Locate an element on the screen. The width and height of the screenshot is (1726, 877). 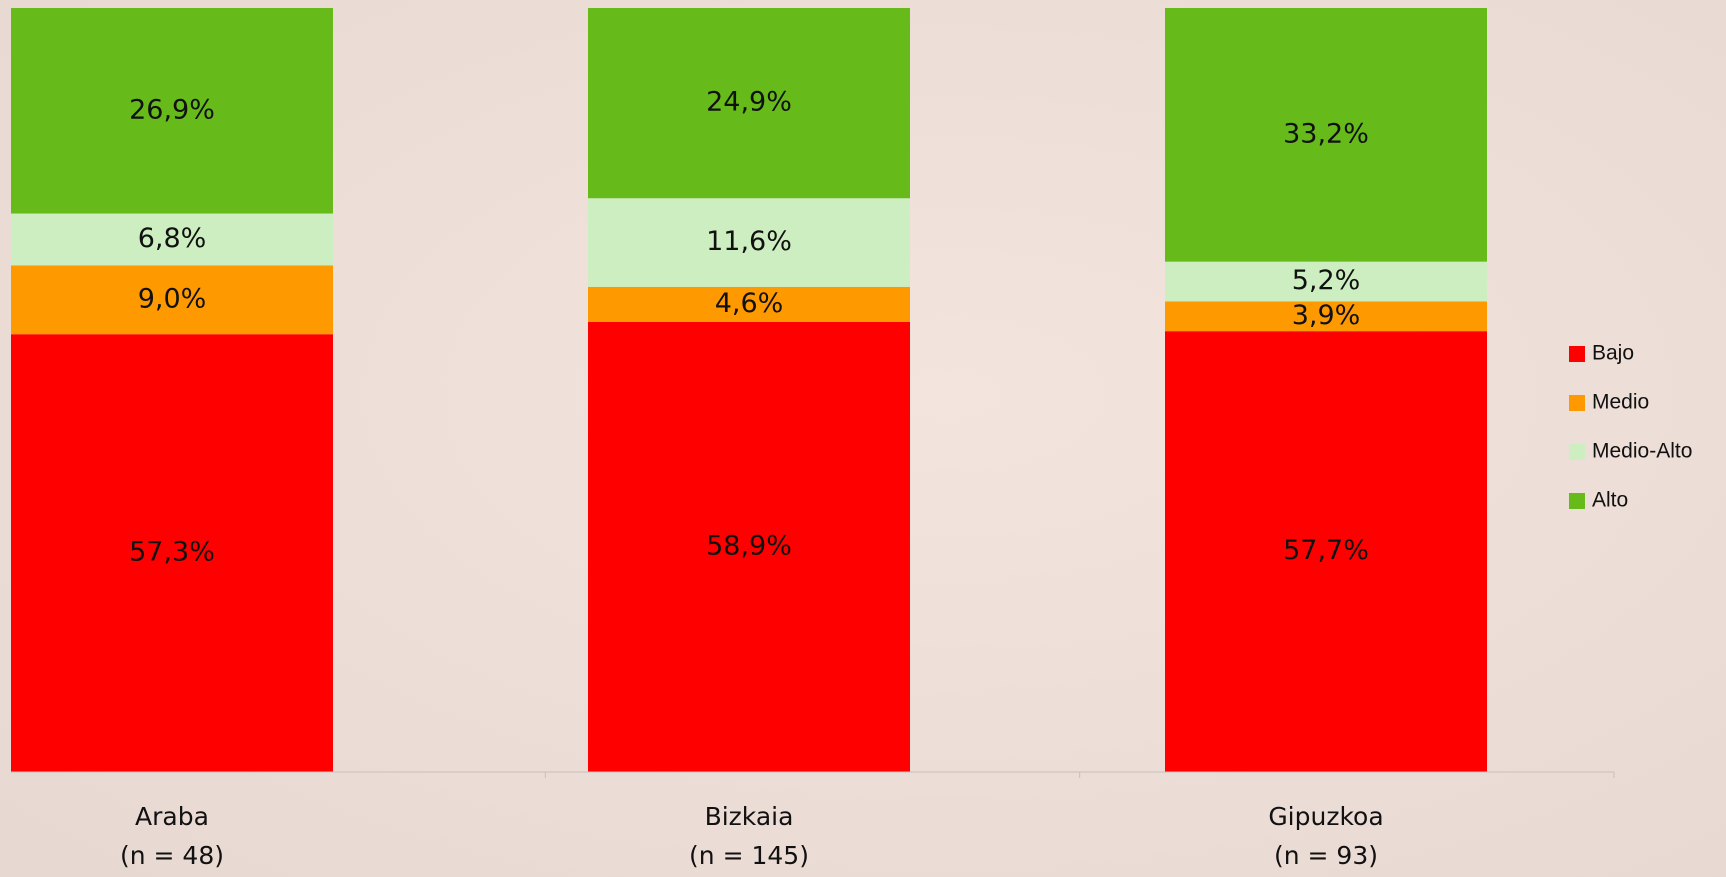
x-tick-label: Gipuzkoa is located at coordinates (1325, 816).